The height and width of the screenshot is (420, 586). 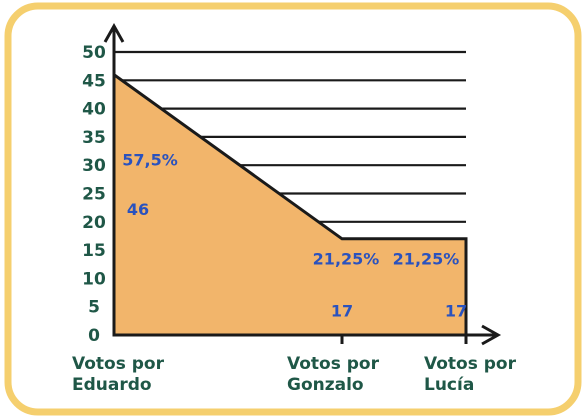 I want to click on y-tick-label-45: 45, so click(x=94, y=81).